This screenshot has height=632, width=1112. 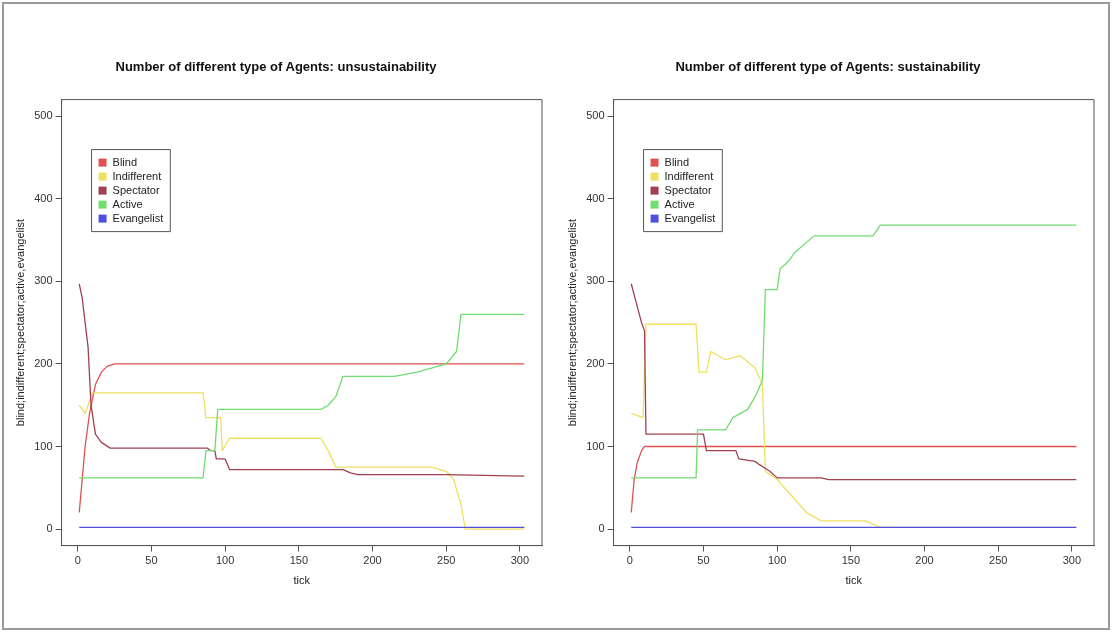 What do you see at coordinates (276, 67) in the screenshot?
I see `chart-title: Number of different type of Agents: unsustainability` at bounding box center [276, 67].